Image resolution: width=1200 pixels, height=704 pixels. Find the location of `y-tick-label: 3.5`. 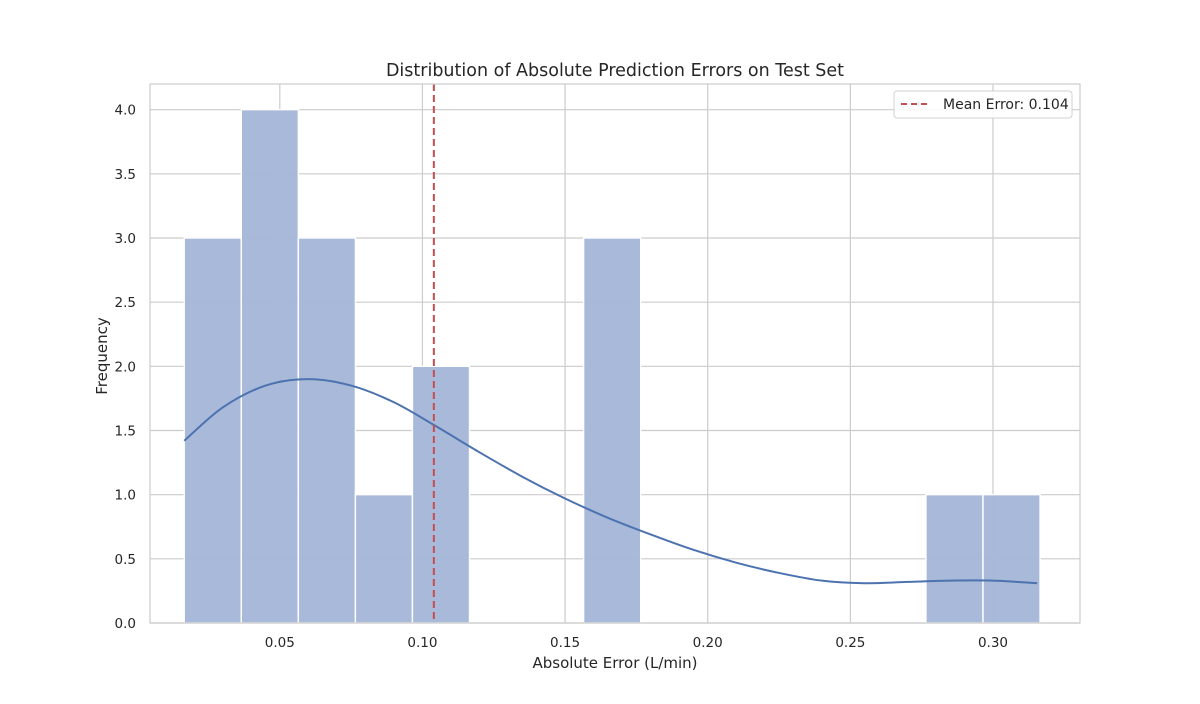

y-tick-label: 3.5 is located at coordinates (125, 175).